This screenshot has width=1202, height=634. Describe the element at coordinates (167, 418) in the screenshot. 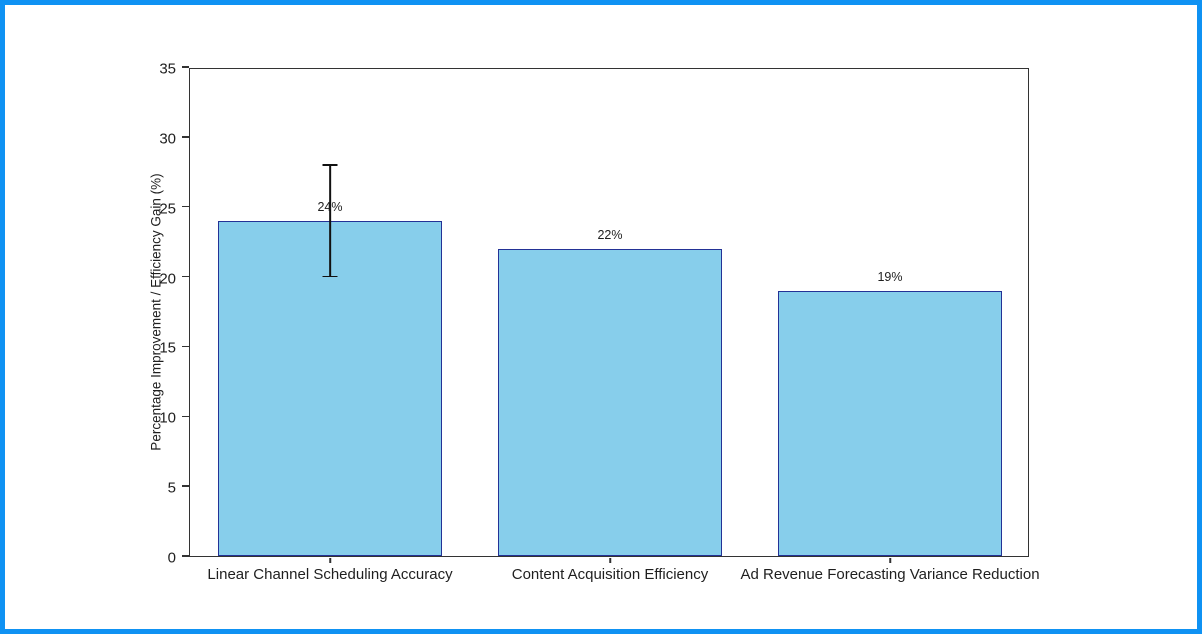

I see `y-tick-label: 10` at that location.